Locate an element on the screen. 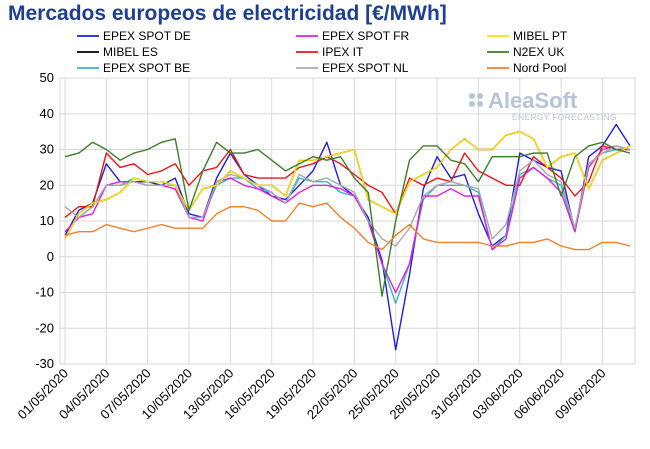 Image resolution: width=650 pixels, height=449 pixels. watermark-tagline: ENERGY FORECASTING is located at coordinates (564, 117).